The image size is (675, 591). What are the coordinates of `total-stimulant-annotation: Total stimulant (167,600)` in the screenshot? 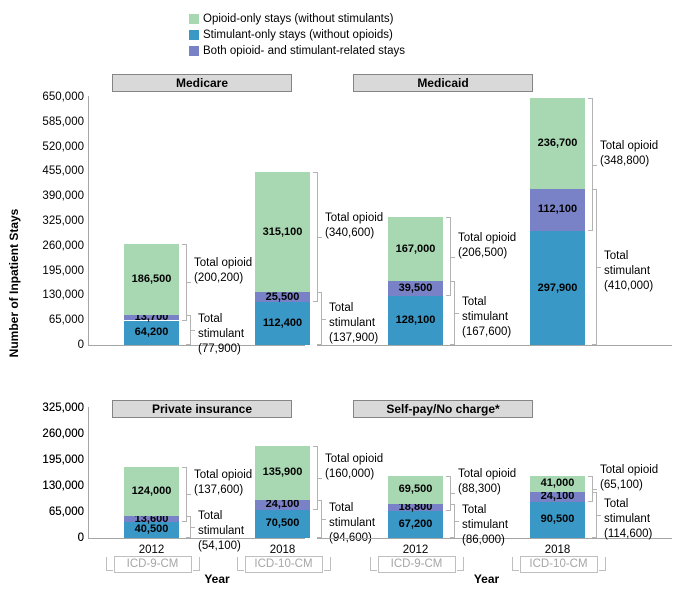 It's located at (487, 317).